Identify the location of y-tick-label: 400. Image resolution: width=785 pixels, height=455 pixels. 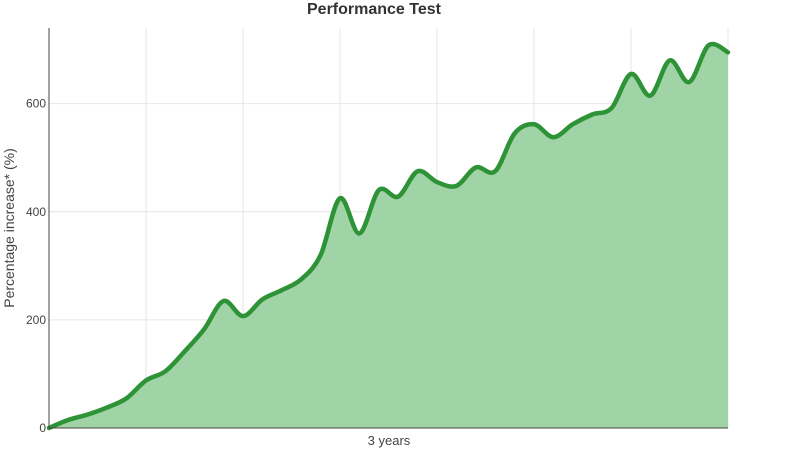
(36, 212).